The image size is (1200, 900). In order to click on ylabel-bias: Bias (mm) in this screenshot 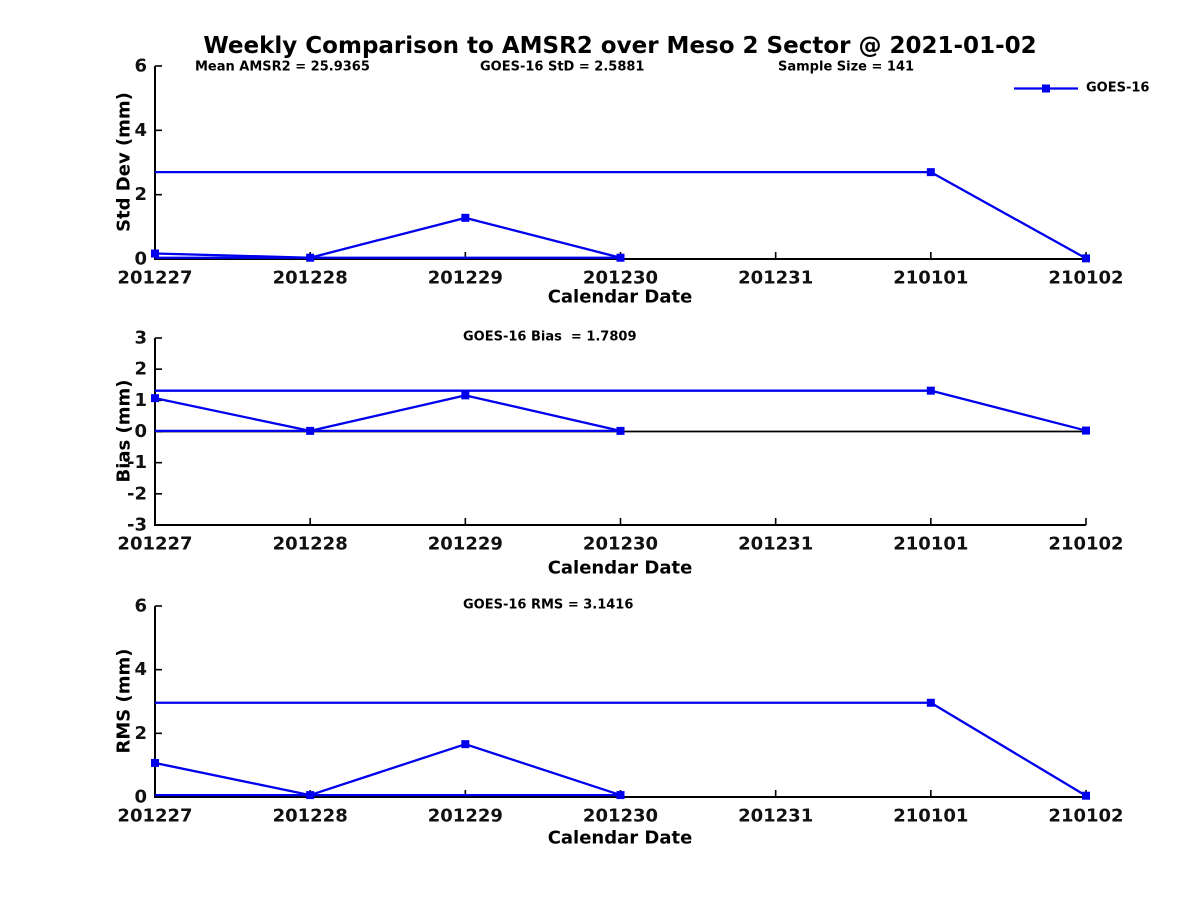, I will do `click(124, 431)`.